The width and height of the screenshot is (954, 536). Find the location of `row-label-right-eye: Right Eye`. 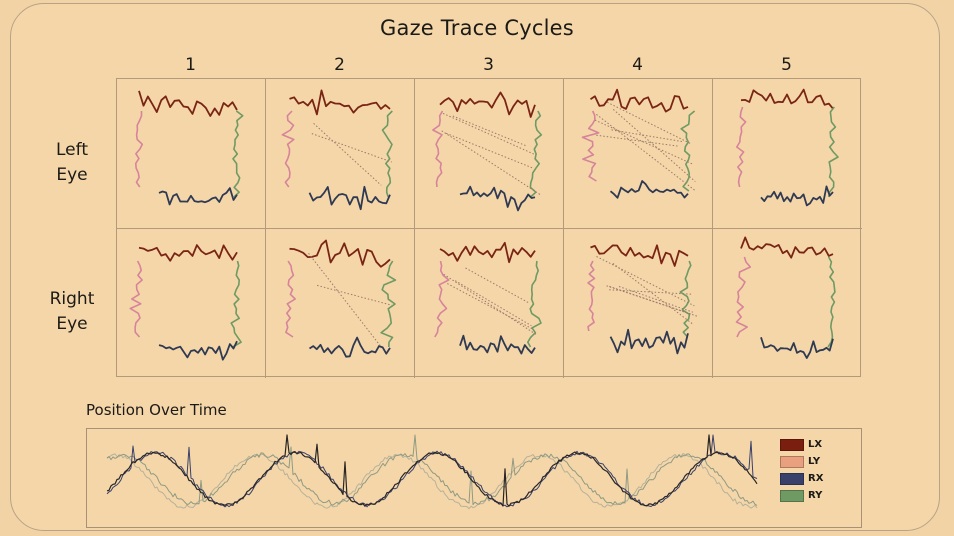

row-label-right-eye: Right Eye is located at coordinates (72, 312).